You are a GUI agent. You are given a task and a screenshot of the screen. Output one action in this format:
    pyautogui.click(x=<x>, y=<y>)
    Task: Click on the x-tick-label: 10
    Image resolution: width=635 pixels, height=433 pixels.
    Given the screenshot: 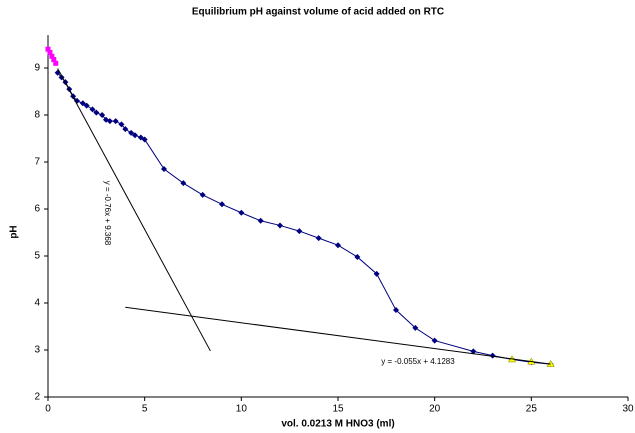 What is the action you would take?
    pyautogui.click(x=242, y=409)
    